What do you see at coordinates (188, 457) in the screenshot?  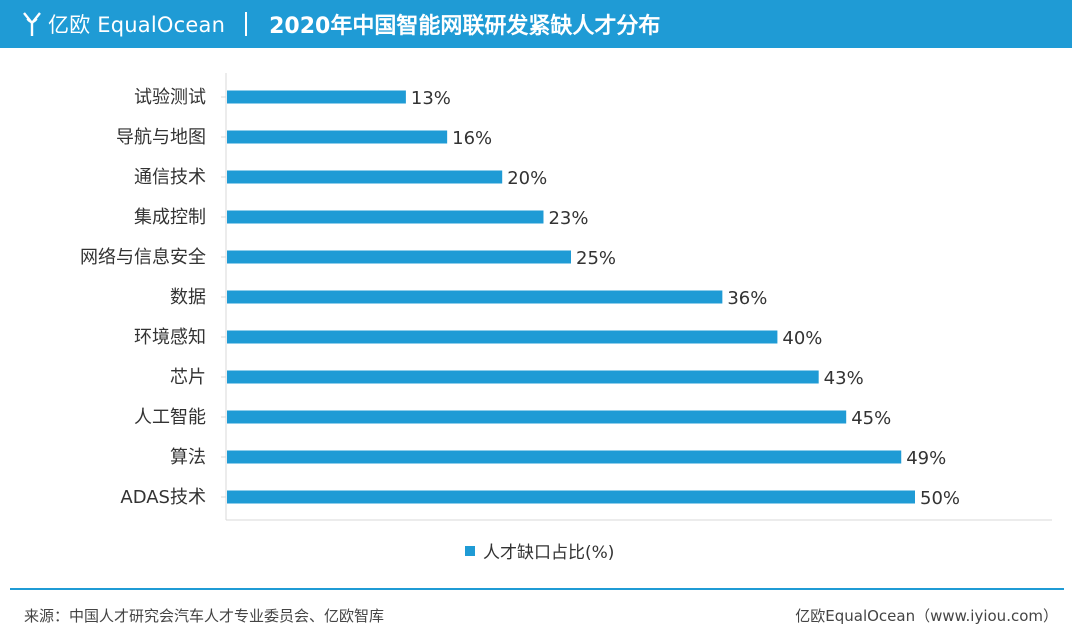 I see `category-label: 算法` at bounding box center [188, 457].